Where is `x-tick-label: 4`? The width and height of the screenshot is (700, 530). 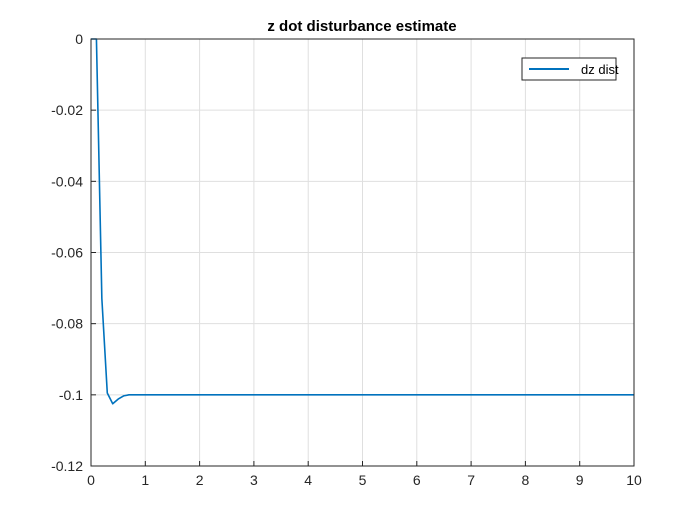
x-tick-label: 4 is located at coordinates (308, 480).